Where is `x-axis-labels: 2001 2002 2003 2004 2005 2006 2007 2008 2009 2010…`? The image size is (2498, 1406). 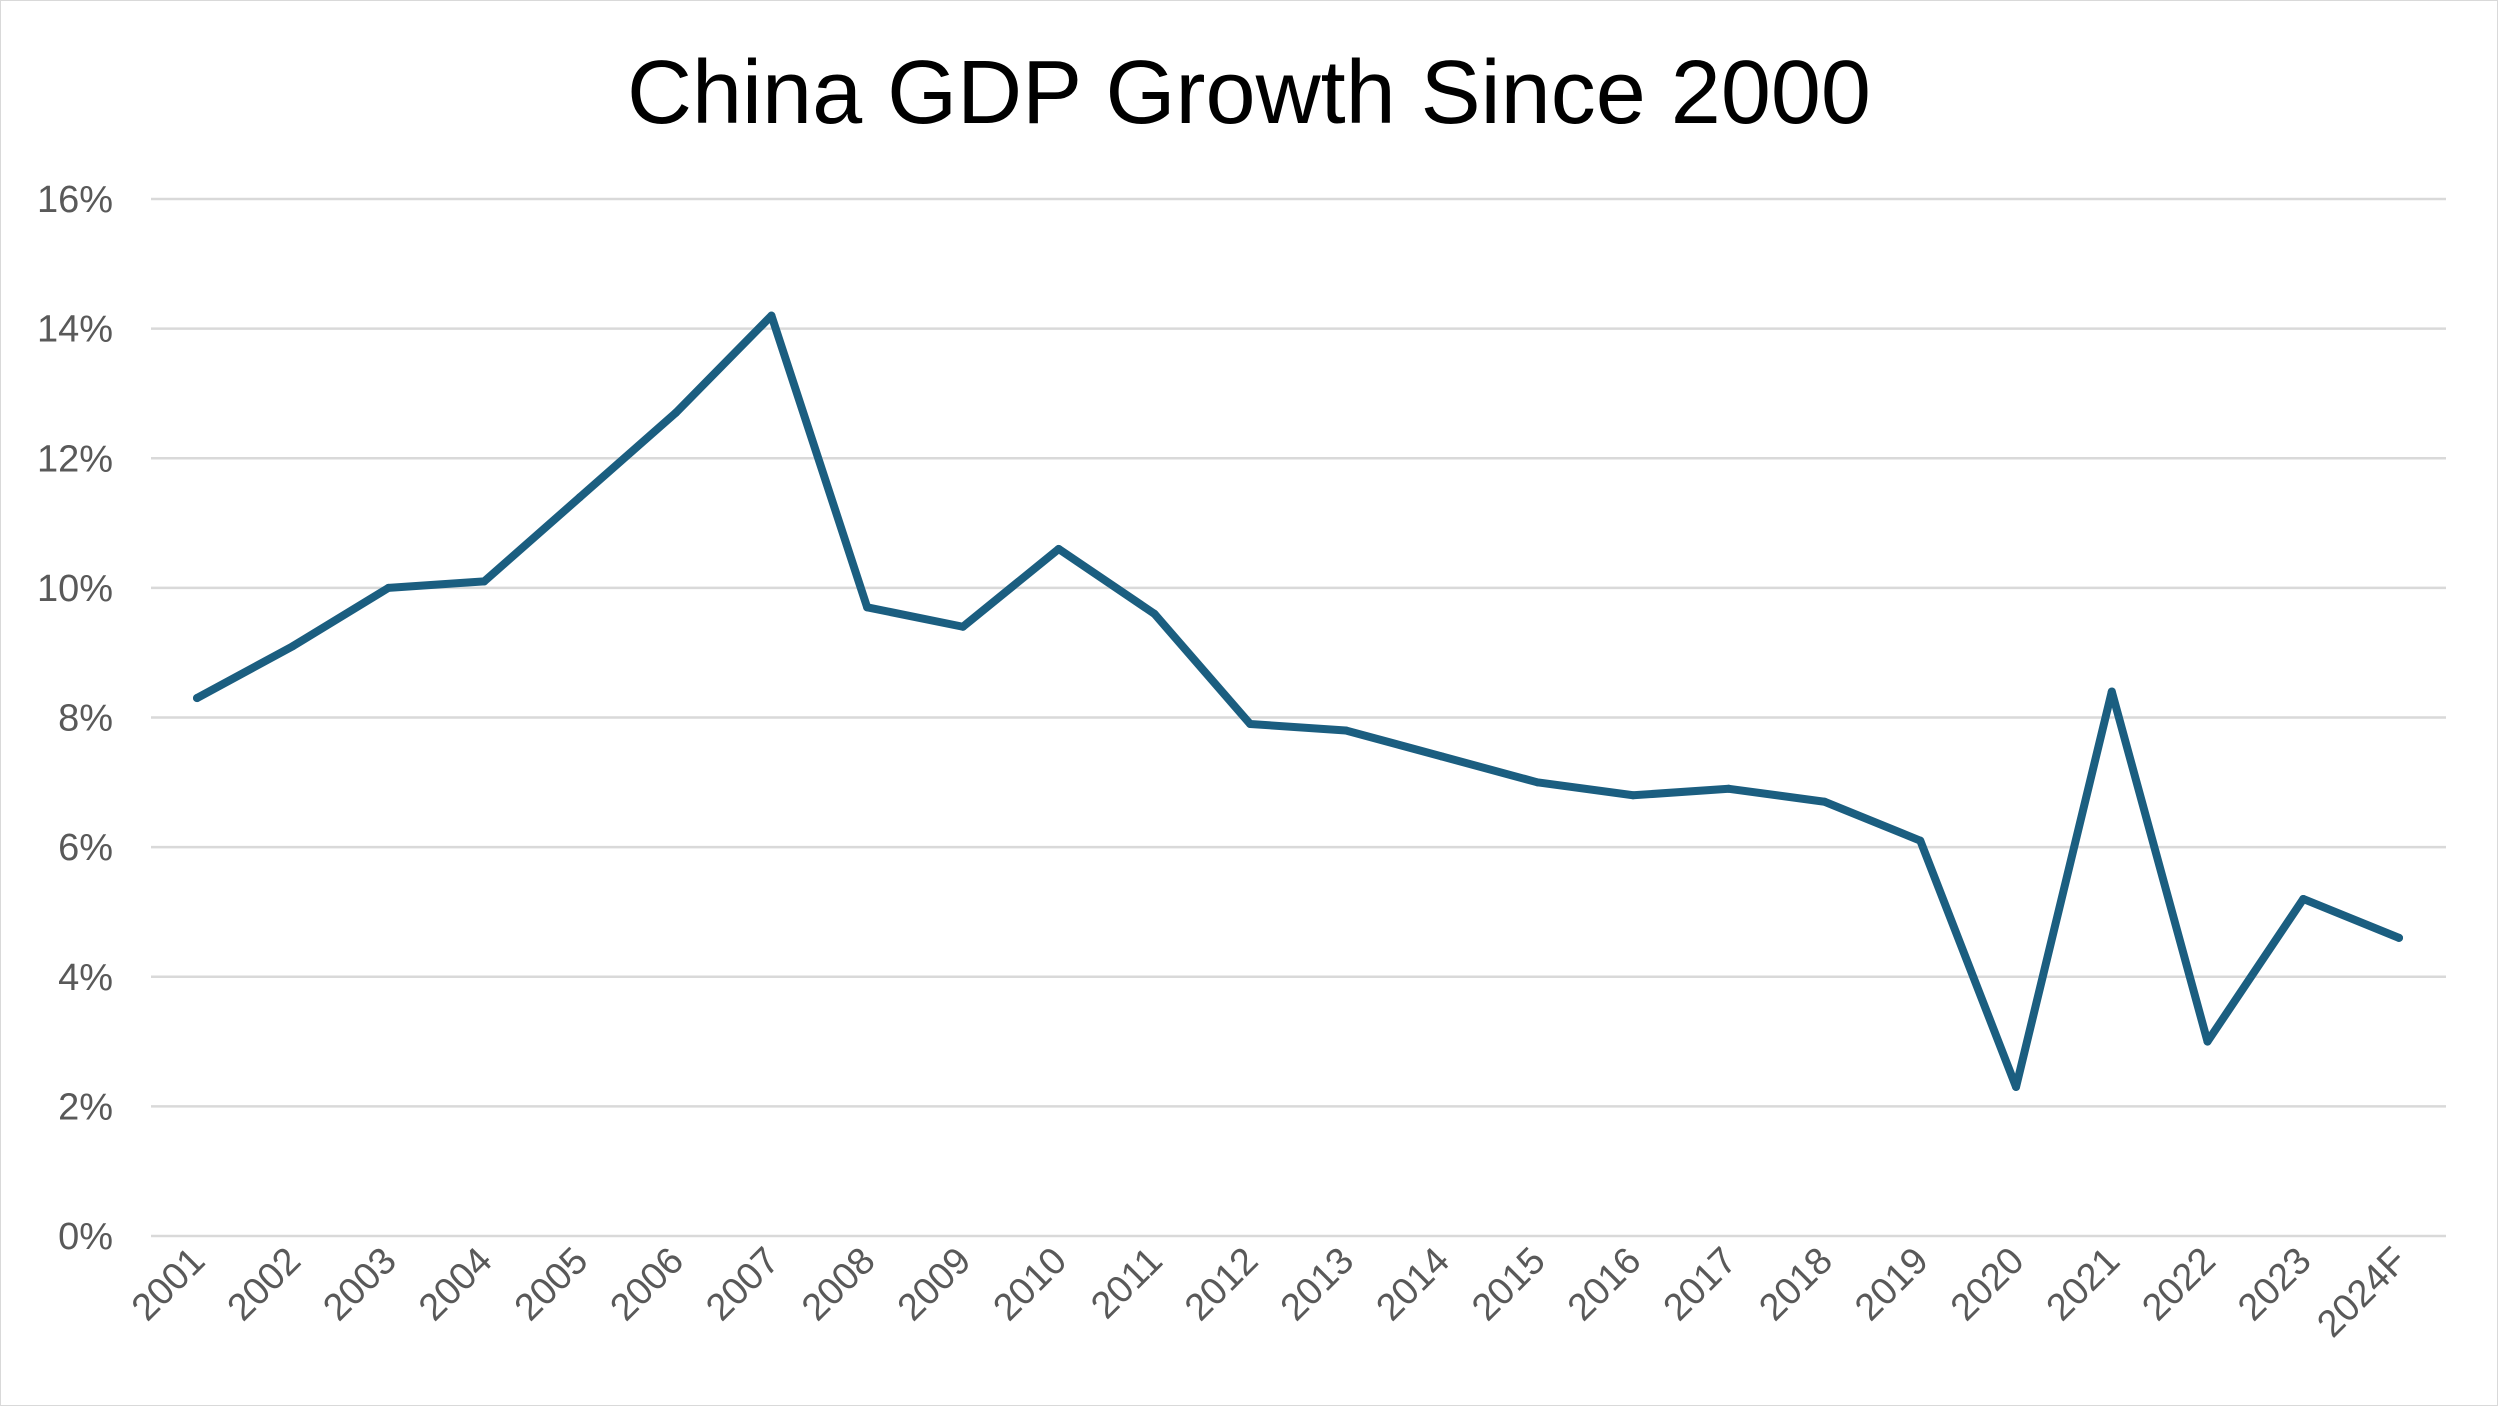
x-axis-labels: 2001 2002 2003 2004 2005 2006 2007 2008 2009 2010… is located at coordinates (1269, 1293).